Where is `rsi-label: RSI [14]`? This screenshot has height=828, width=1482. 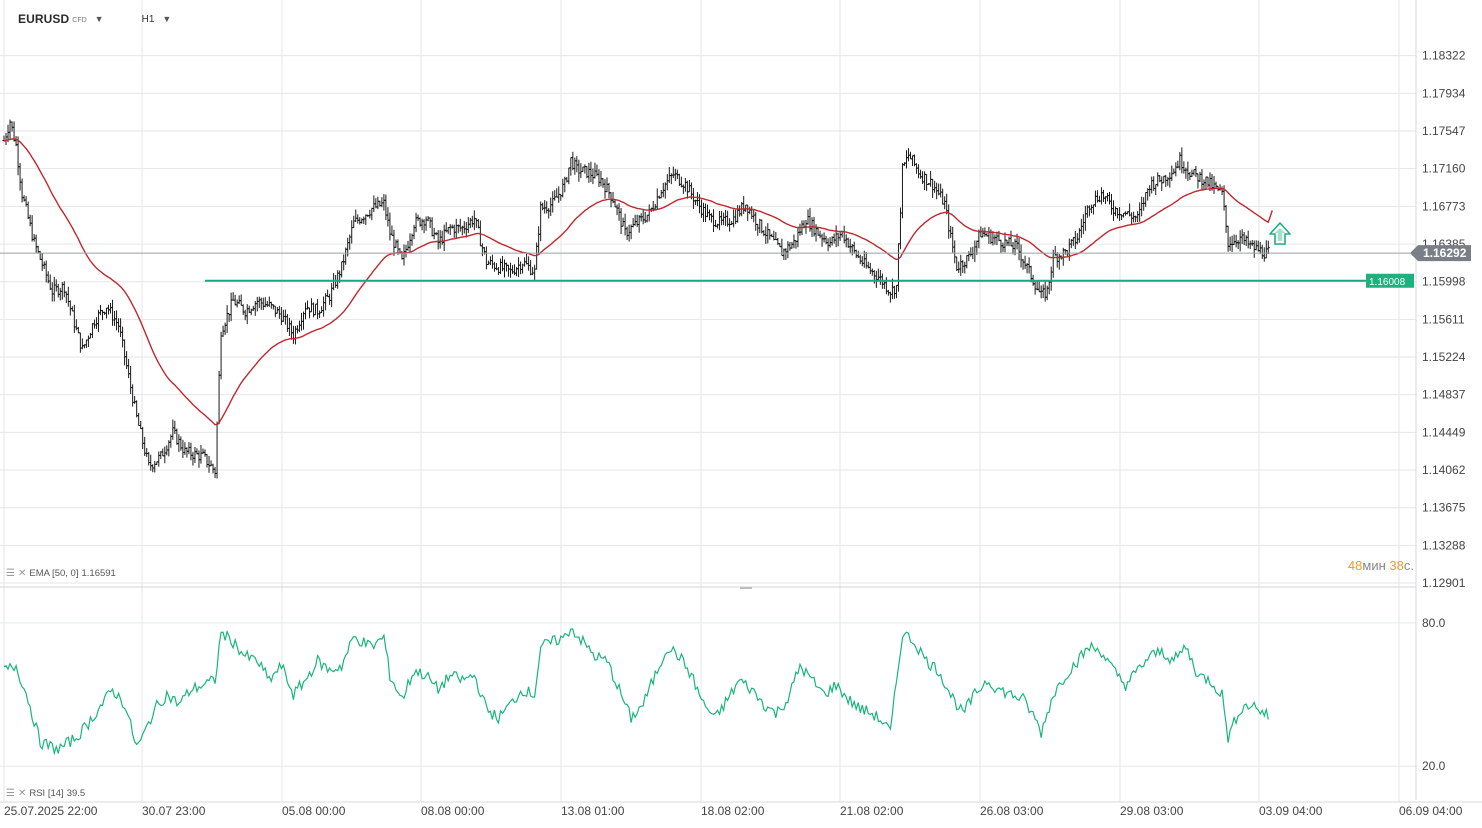
rsi-label: RSI [14] is located at coordinates (46, 793).